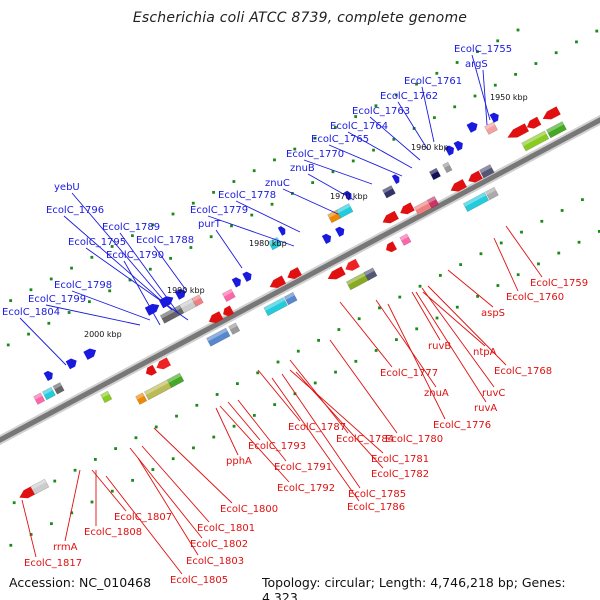 This screenshot has width=600, height=600. I want to click on gene-label: EcolC_1790, so click(135, 255).